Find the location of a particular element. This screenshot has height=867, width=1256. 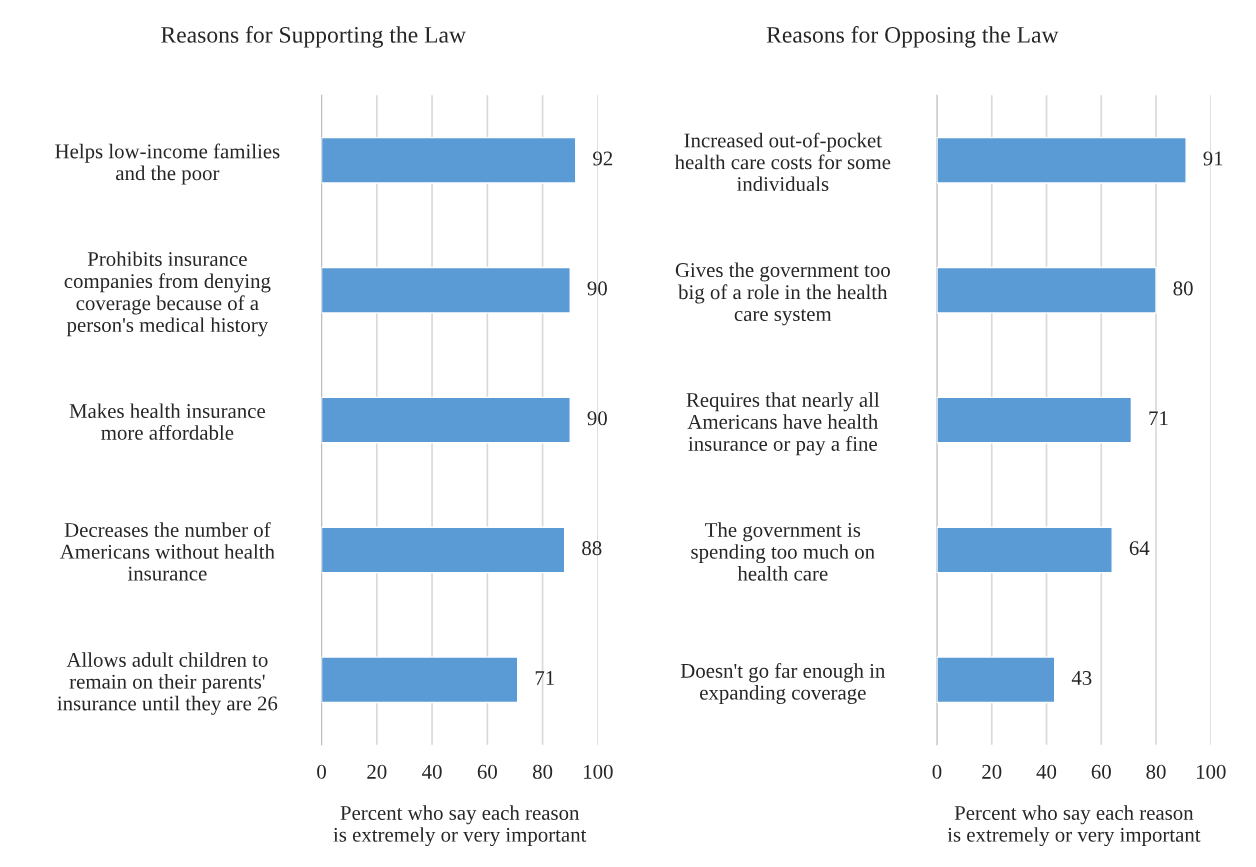

y-tick-label: Allows adult children to remain on their parents' insurance until they are 26 is located at coordinates (167, 683).